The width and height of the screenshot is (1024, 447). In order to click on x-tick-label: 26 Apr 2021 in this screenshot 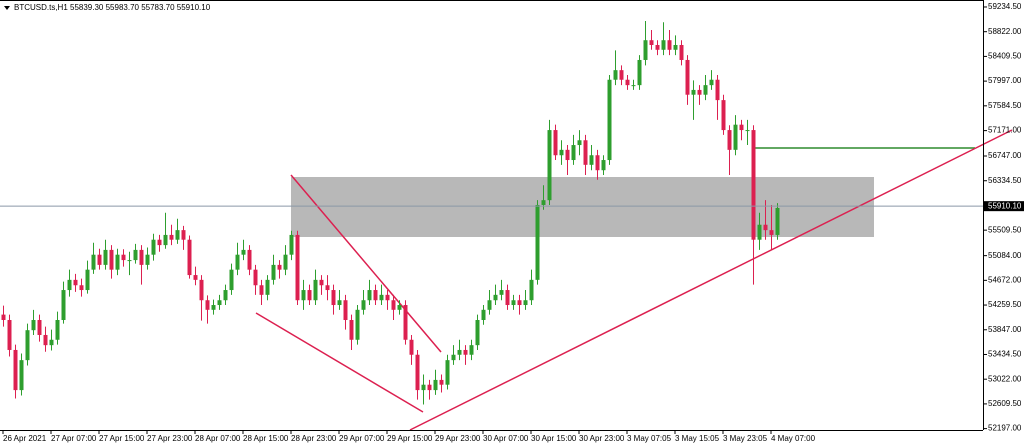, I will do `click(25, 438)`.